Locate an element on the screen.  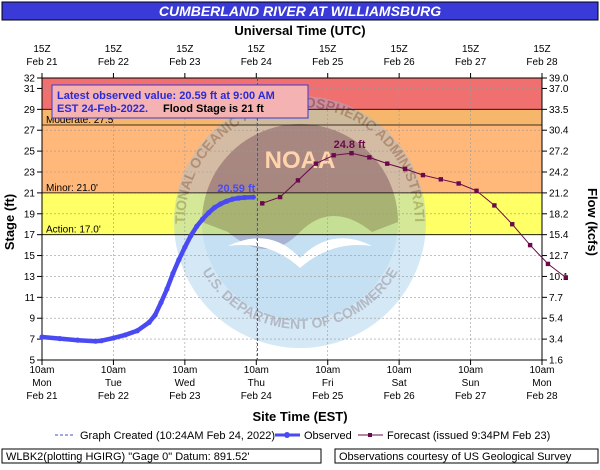
legend-observed-marker is located at coordinates (287, 435).